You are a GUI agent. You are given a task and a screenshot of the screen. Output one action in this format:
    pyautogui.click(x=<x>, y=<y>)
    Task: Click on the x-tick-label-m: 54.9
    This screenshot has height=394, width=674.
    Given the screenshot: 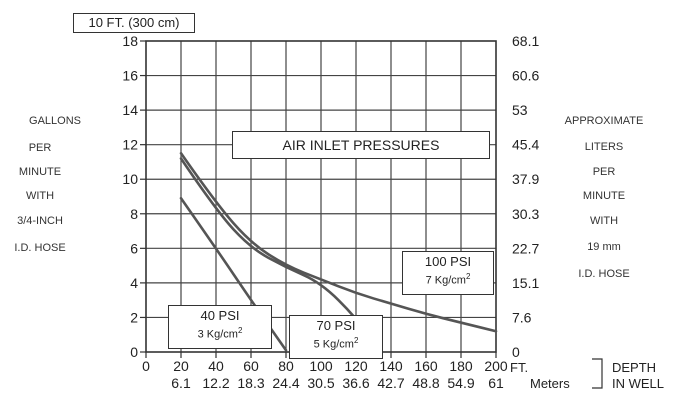 What is the action you would take?
    pyautogui.click(x=460, y=383)
    